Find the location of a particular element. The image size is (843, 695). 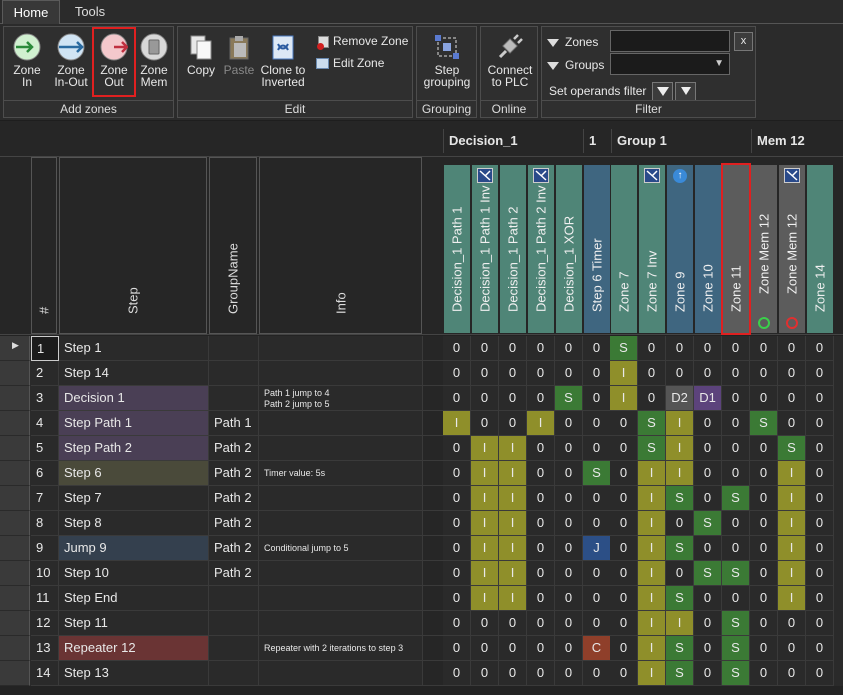

table-header-group: GroupName is located at coordinates (233, 245).